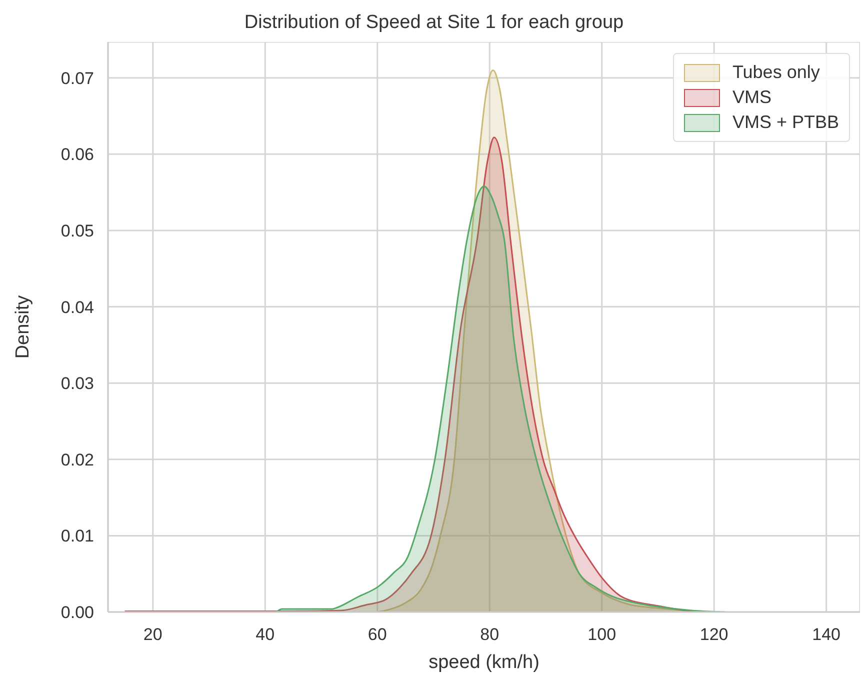  What do you see at coordinates (77, 612) in the screenshot?
I see `y-tick-label: 0.00` at bounding box center [77, 612].